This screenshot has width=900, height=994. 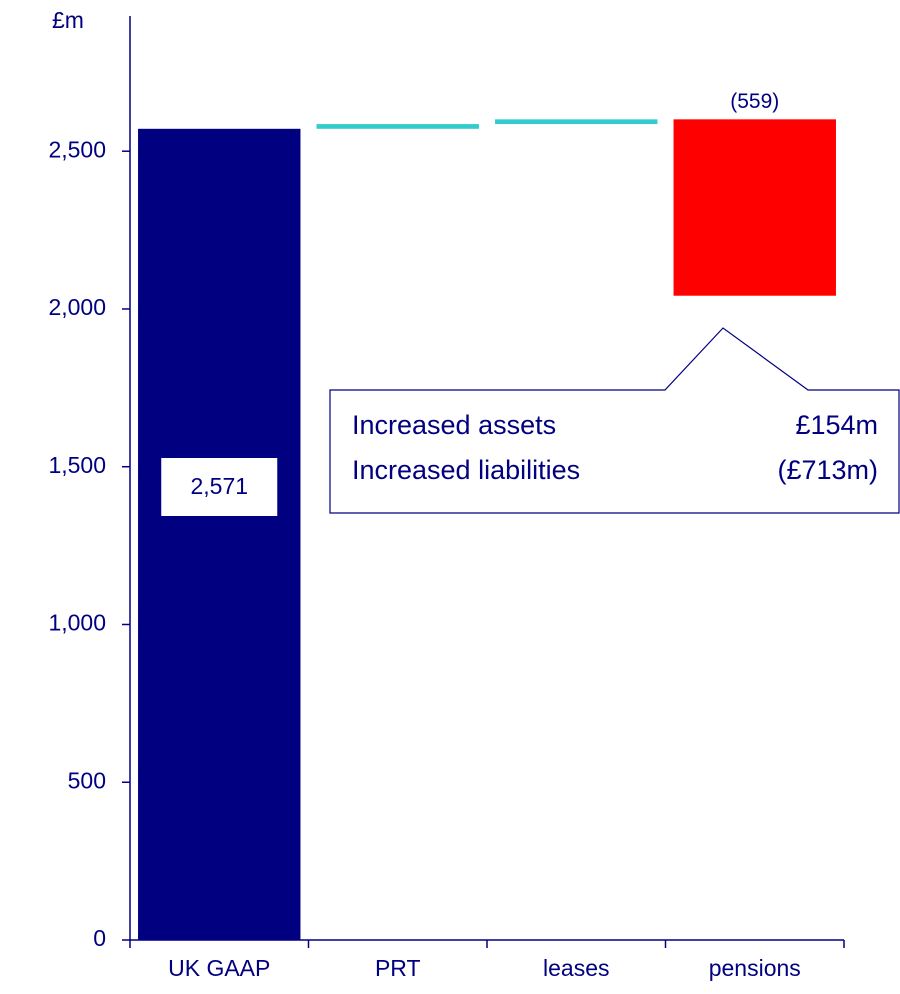 I want to click on y-tick-label: 2,500, so click(x=77, y=149).